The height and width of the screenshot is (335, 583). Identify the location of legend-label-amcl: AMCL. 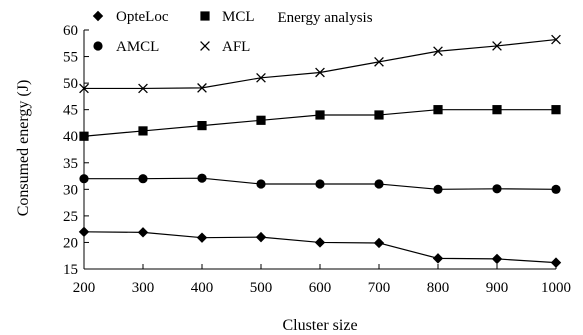
(137, 47).